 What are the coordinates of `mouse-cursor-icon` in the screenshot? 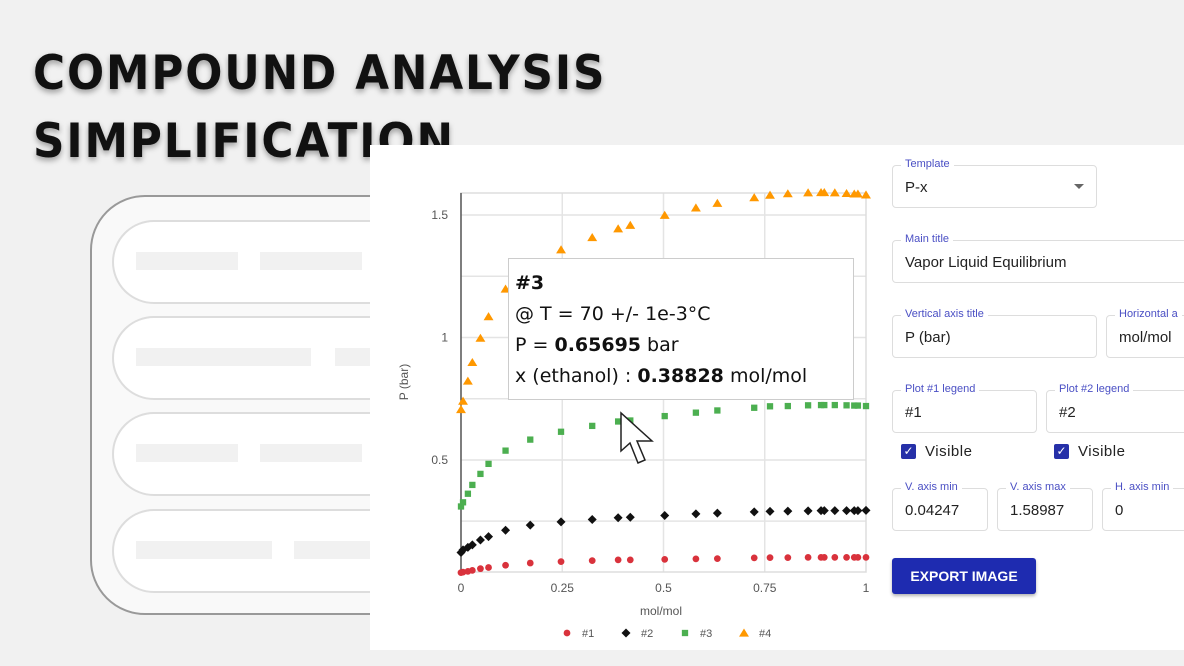 It's located at (637, 437).